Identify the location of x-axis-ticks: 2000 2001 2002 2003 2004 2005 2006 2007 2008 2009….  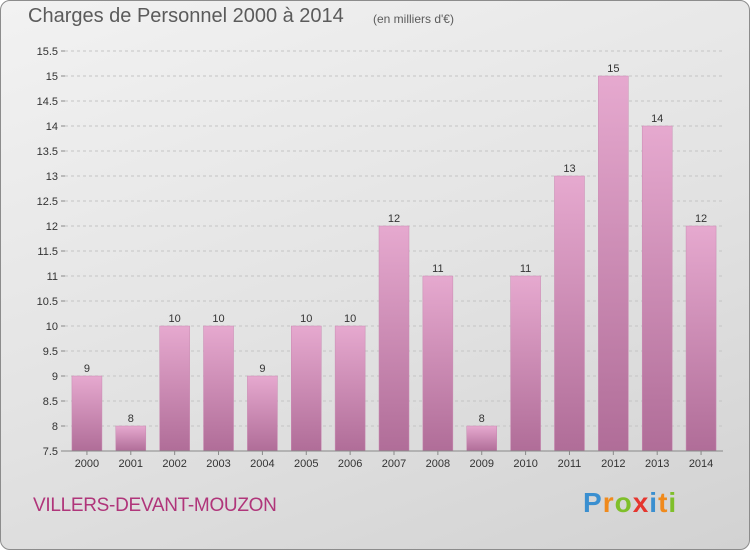
(394, 460).